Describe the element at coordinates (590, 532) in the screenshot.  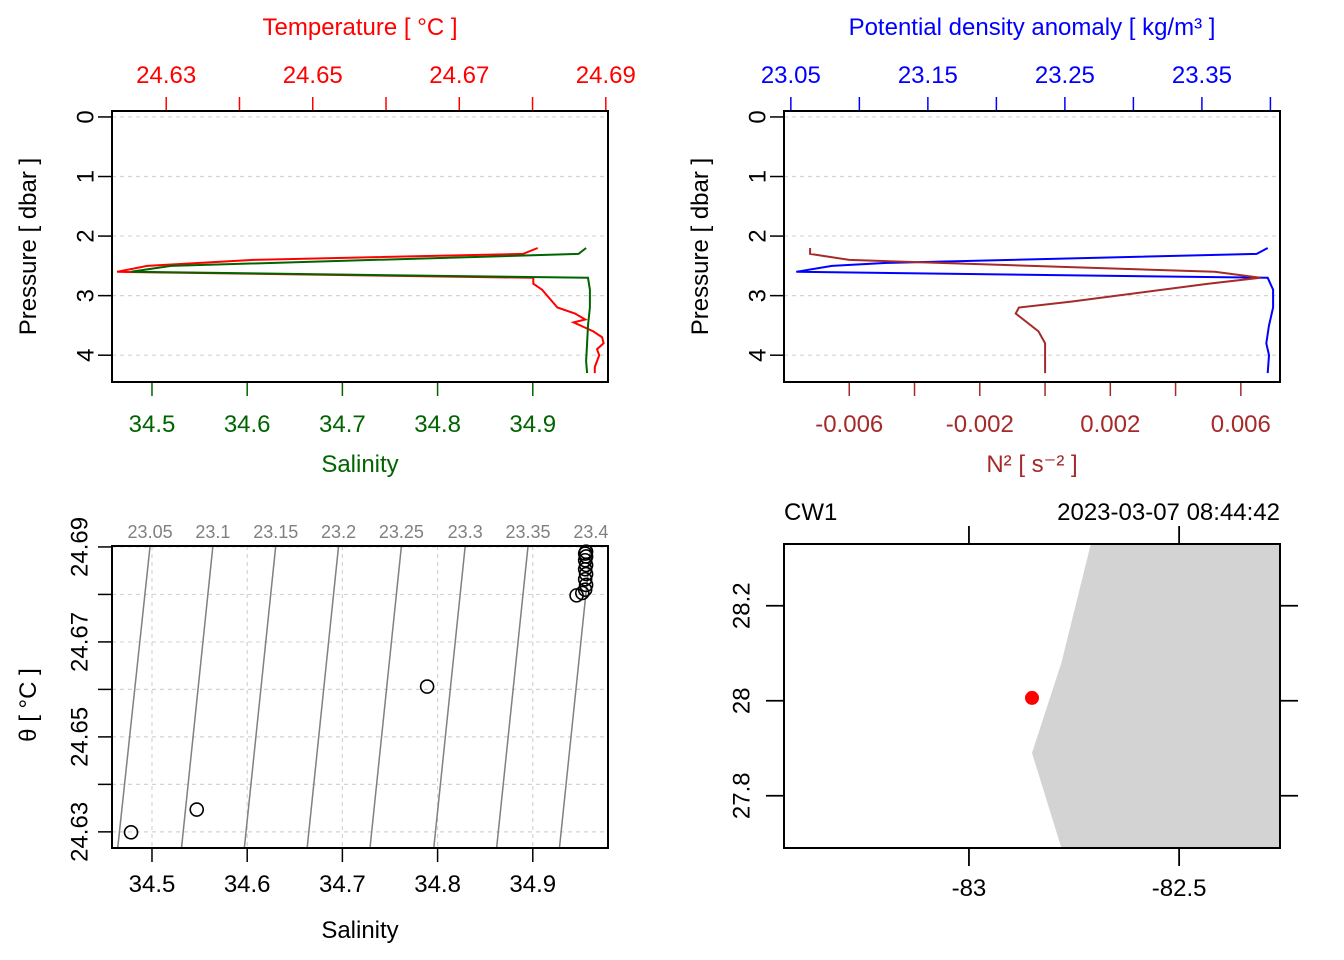
I see `isopycnal-label: 23.4` at that location.